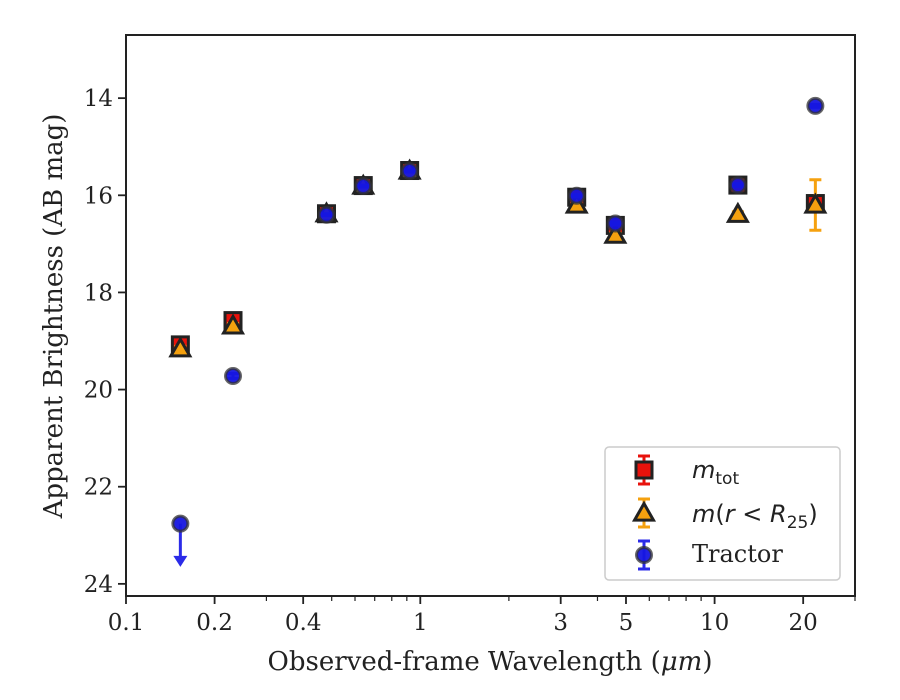  Describe the element at coordinates (126, 623) in the screenshot. I see `x-tick-label: 0.1` at that location.